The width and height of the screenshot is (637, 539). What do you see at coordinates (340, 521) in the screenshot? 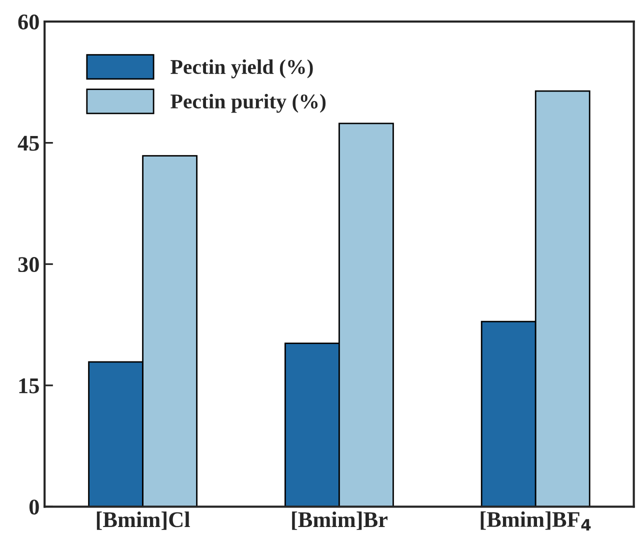
I see `x-tick-label: [Bmim]Br` at bounding box center [340, 521].